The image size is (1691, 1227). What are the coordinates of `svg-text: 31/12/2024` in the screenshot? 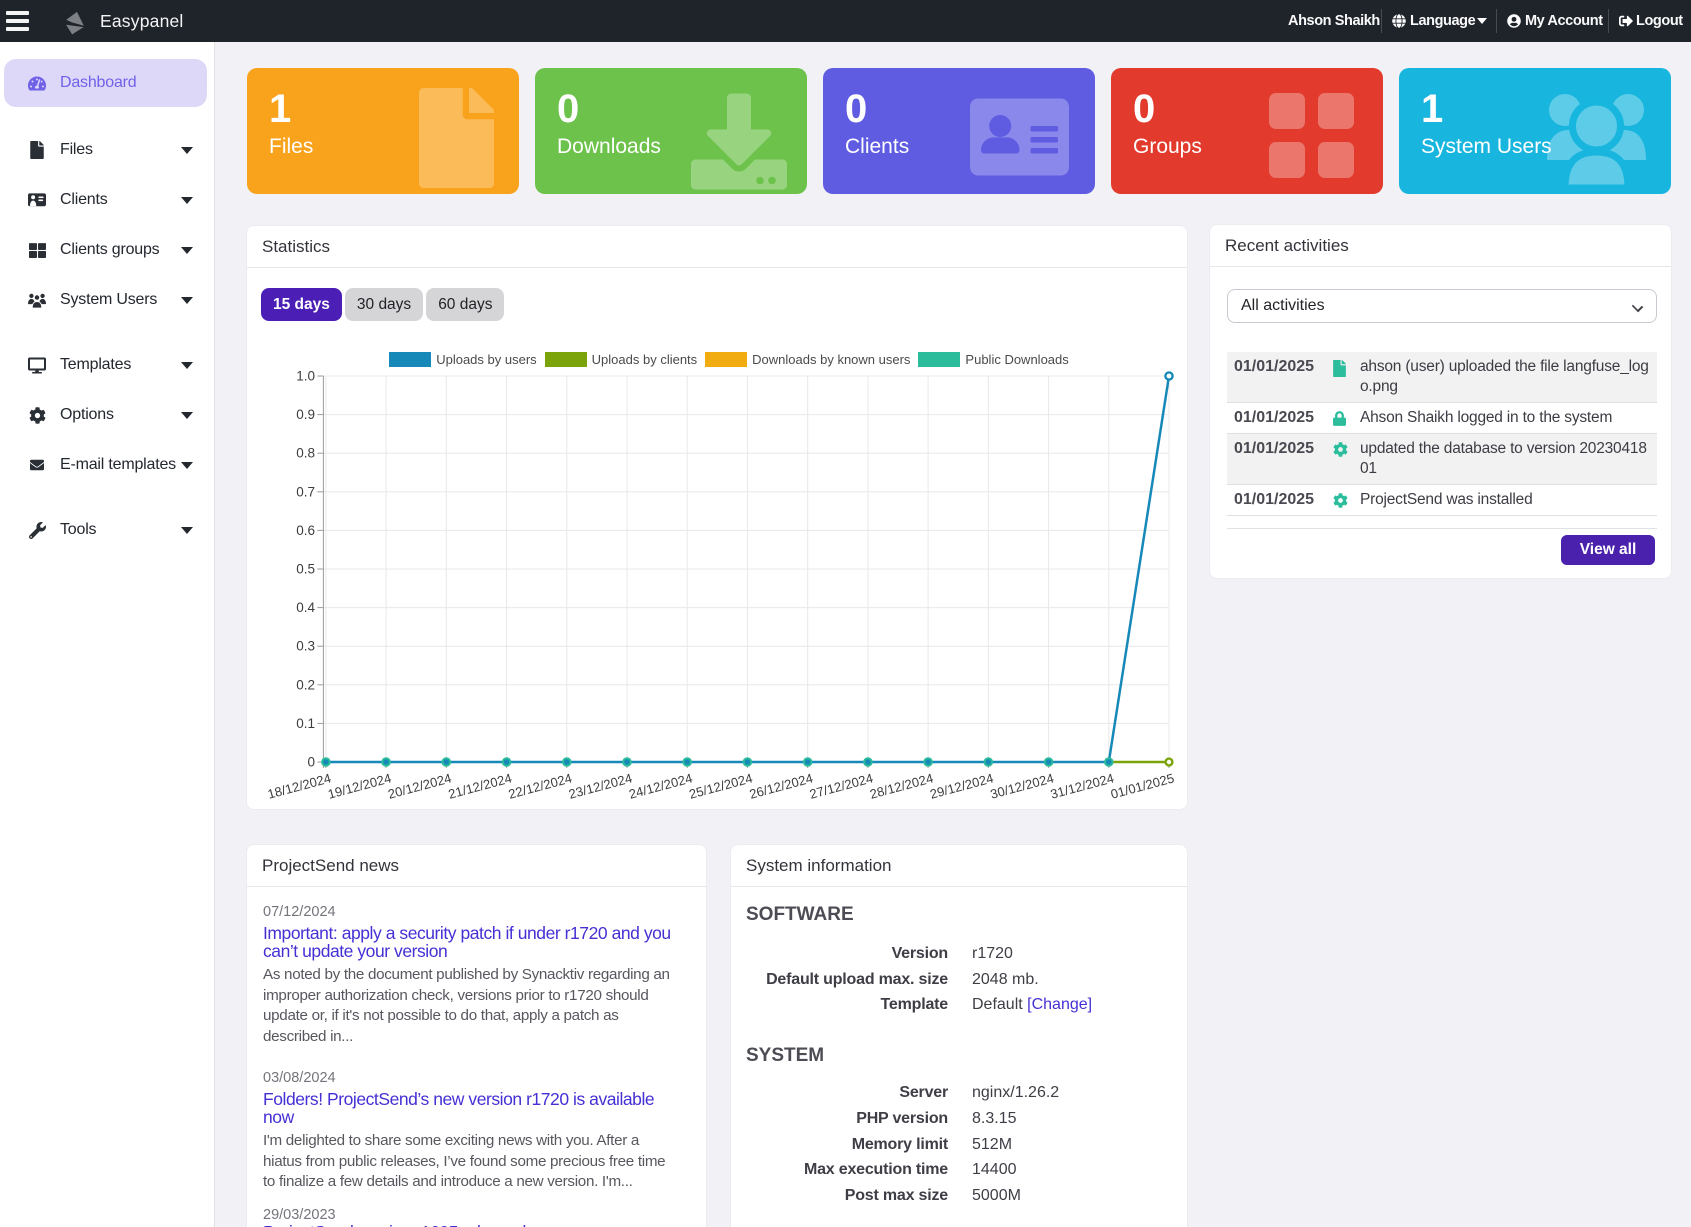 It's located at (1082, 785).